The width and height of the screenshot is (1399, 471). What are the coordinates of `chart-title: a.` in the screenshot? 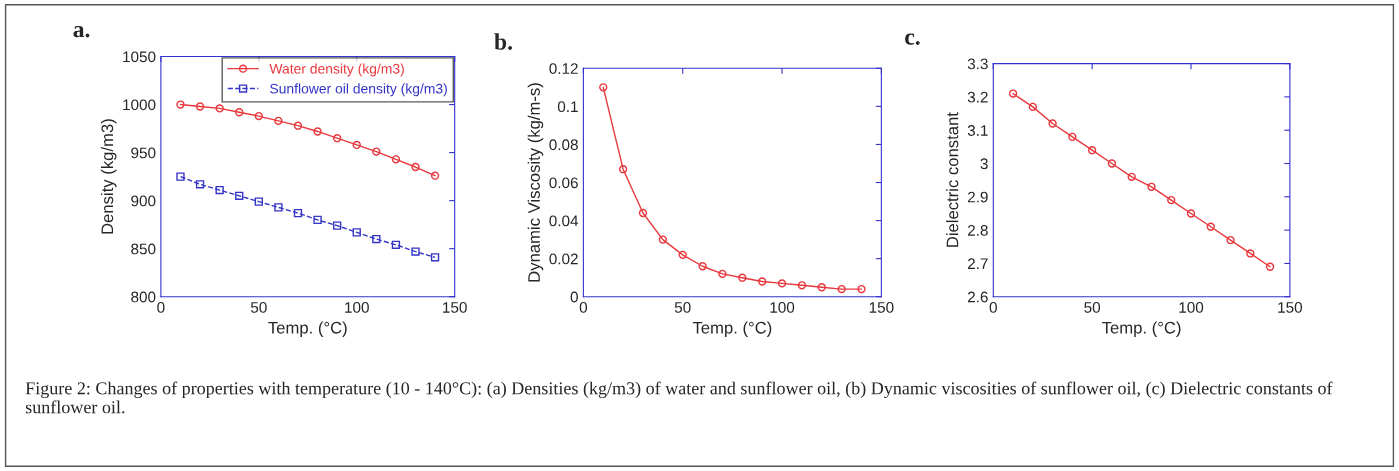 It's located at (81, 32).